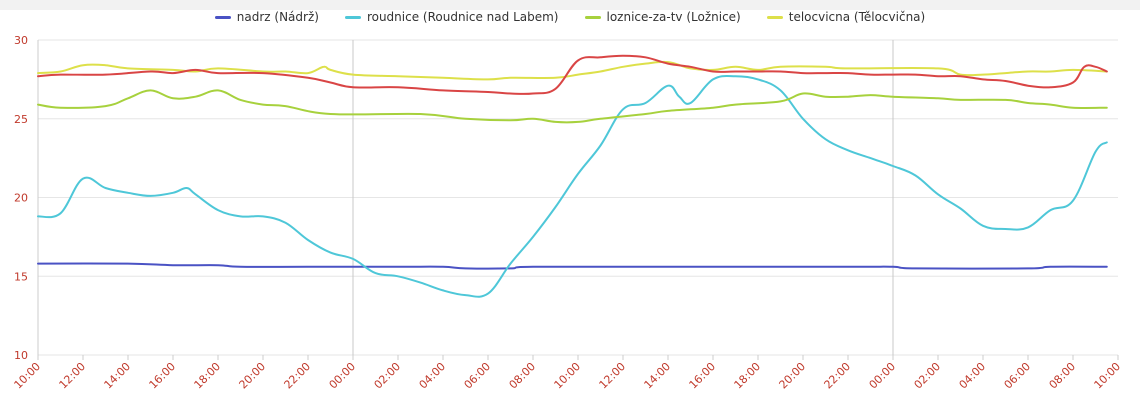  Describe the element at coordinates (673, 17) in the screenshot. I see `legend-label: loznice-za-tv (Ložnice)` at that location.